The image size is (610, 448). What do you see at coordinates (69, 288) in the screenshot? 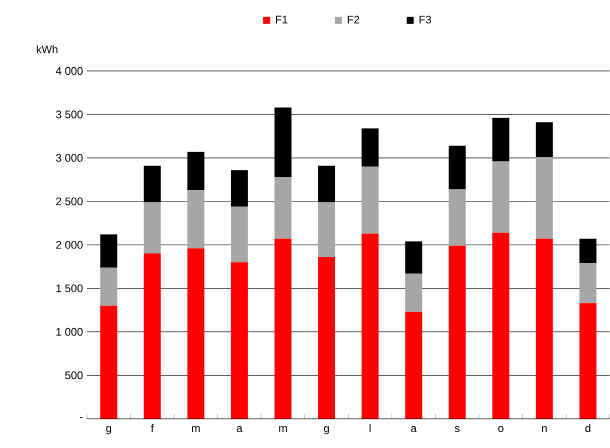
I see `y-tick-label: 1 500` at bounding box center [69, 288].